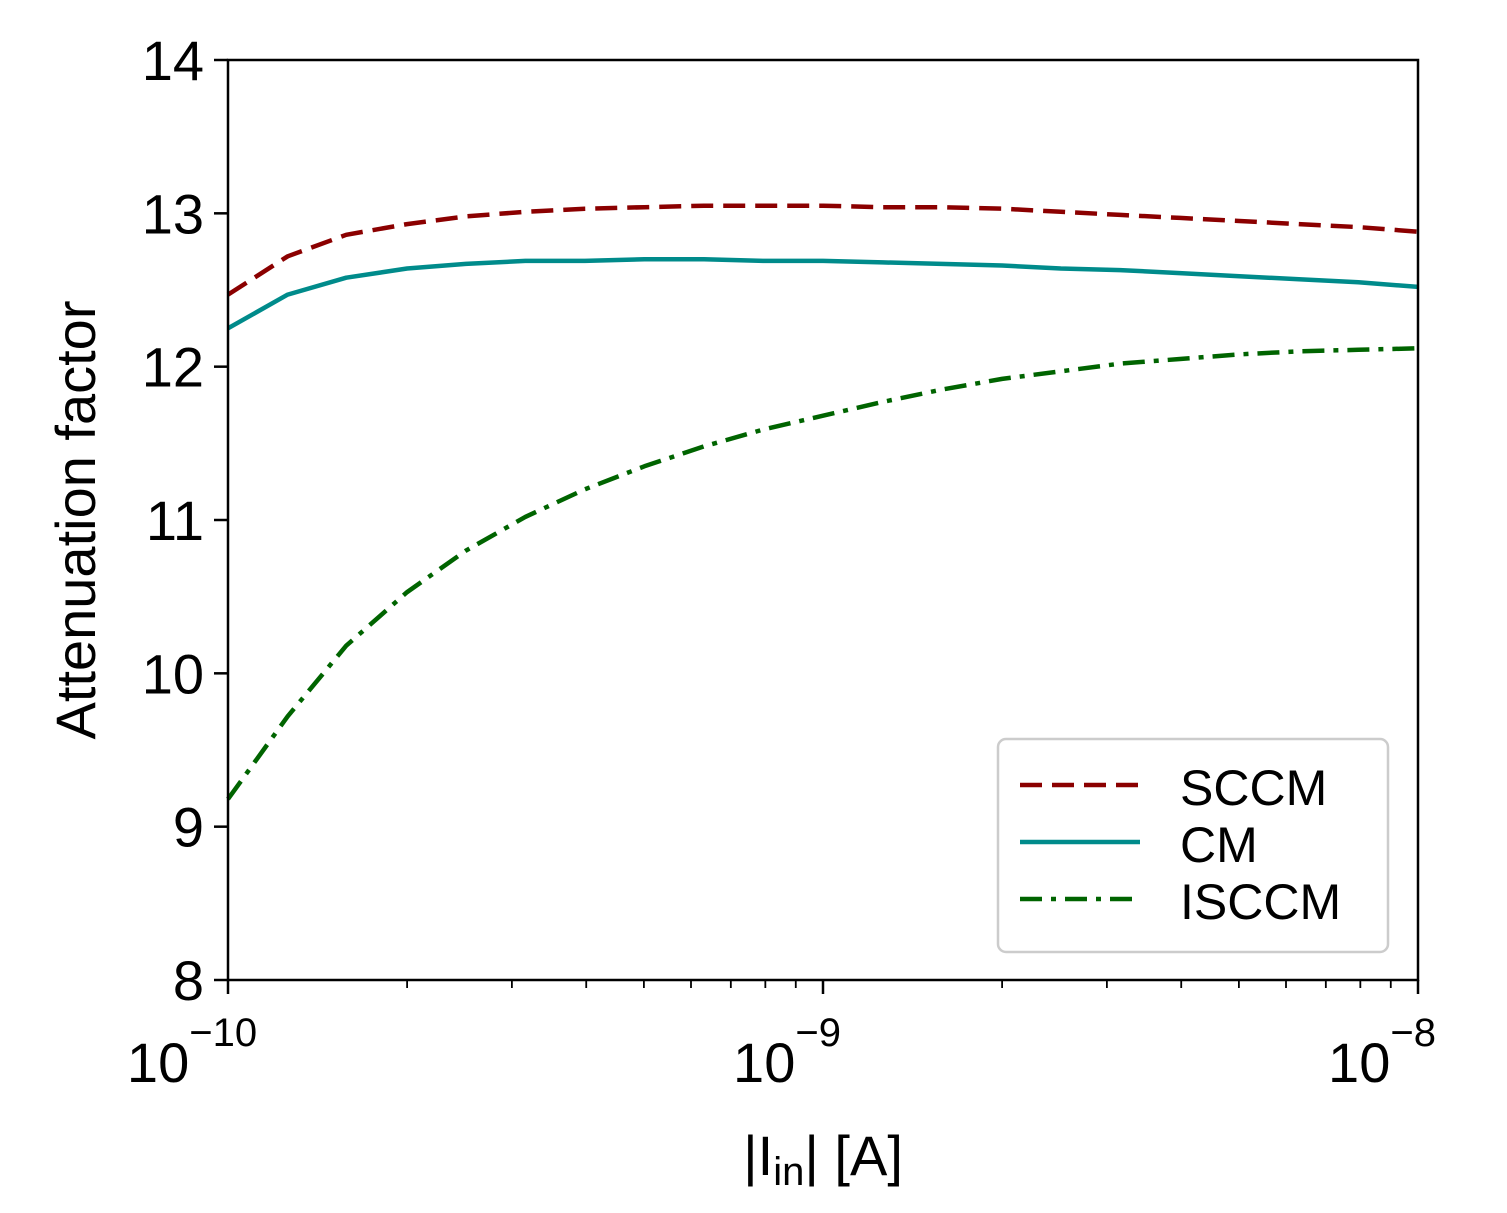 This screenshot has height=1213, width=1507. I want to click on x-axis: 10⁻¹⁰ 10⁻⁹ 10⁻⁸, so click(781, 1037).